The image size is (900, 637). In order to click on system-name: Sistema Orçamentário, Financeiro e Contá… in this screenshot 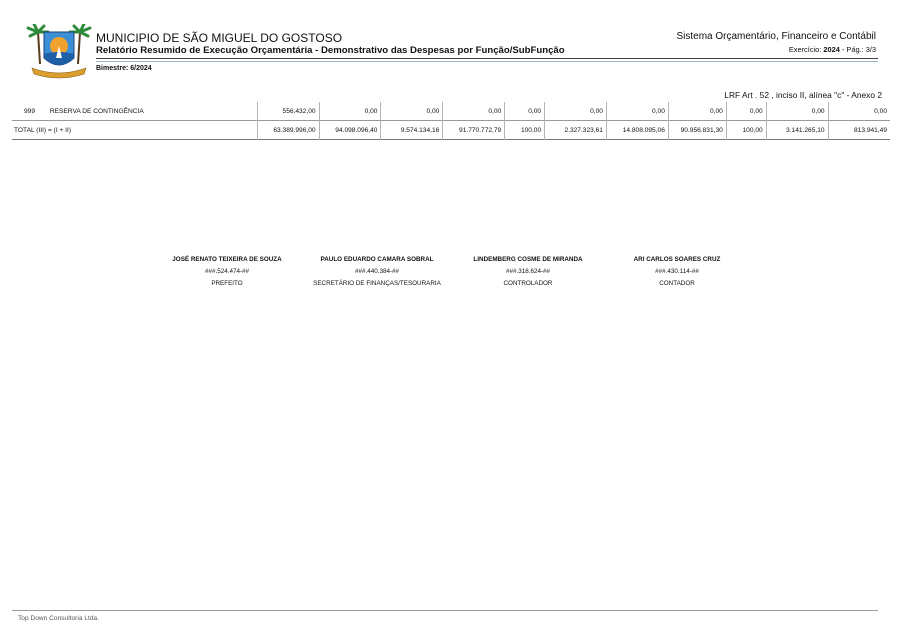, I will do `click(776, 36)`.